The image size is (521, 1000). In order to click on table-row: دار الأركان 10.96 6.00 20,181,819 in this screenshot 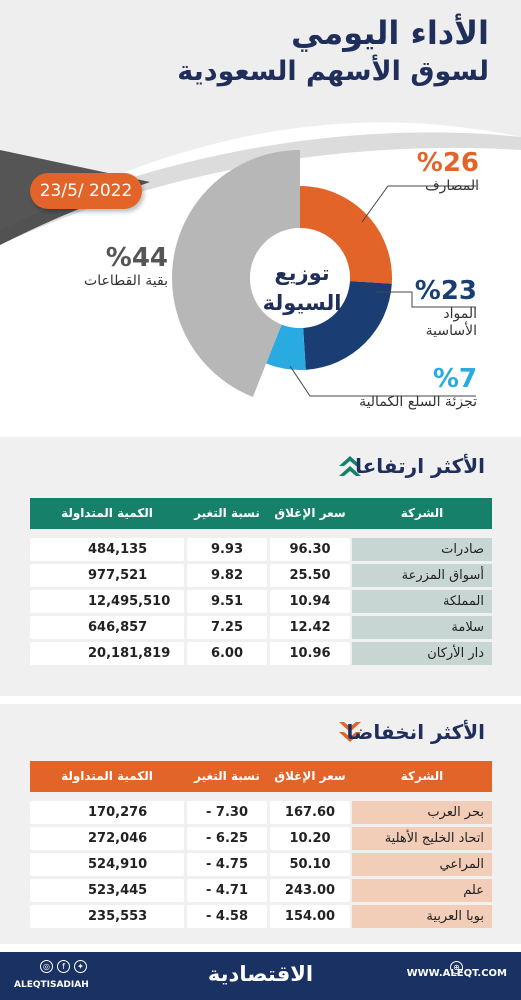, I will do `click(261, 653)`.